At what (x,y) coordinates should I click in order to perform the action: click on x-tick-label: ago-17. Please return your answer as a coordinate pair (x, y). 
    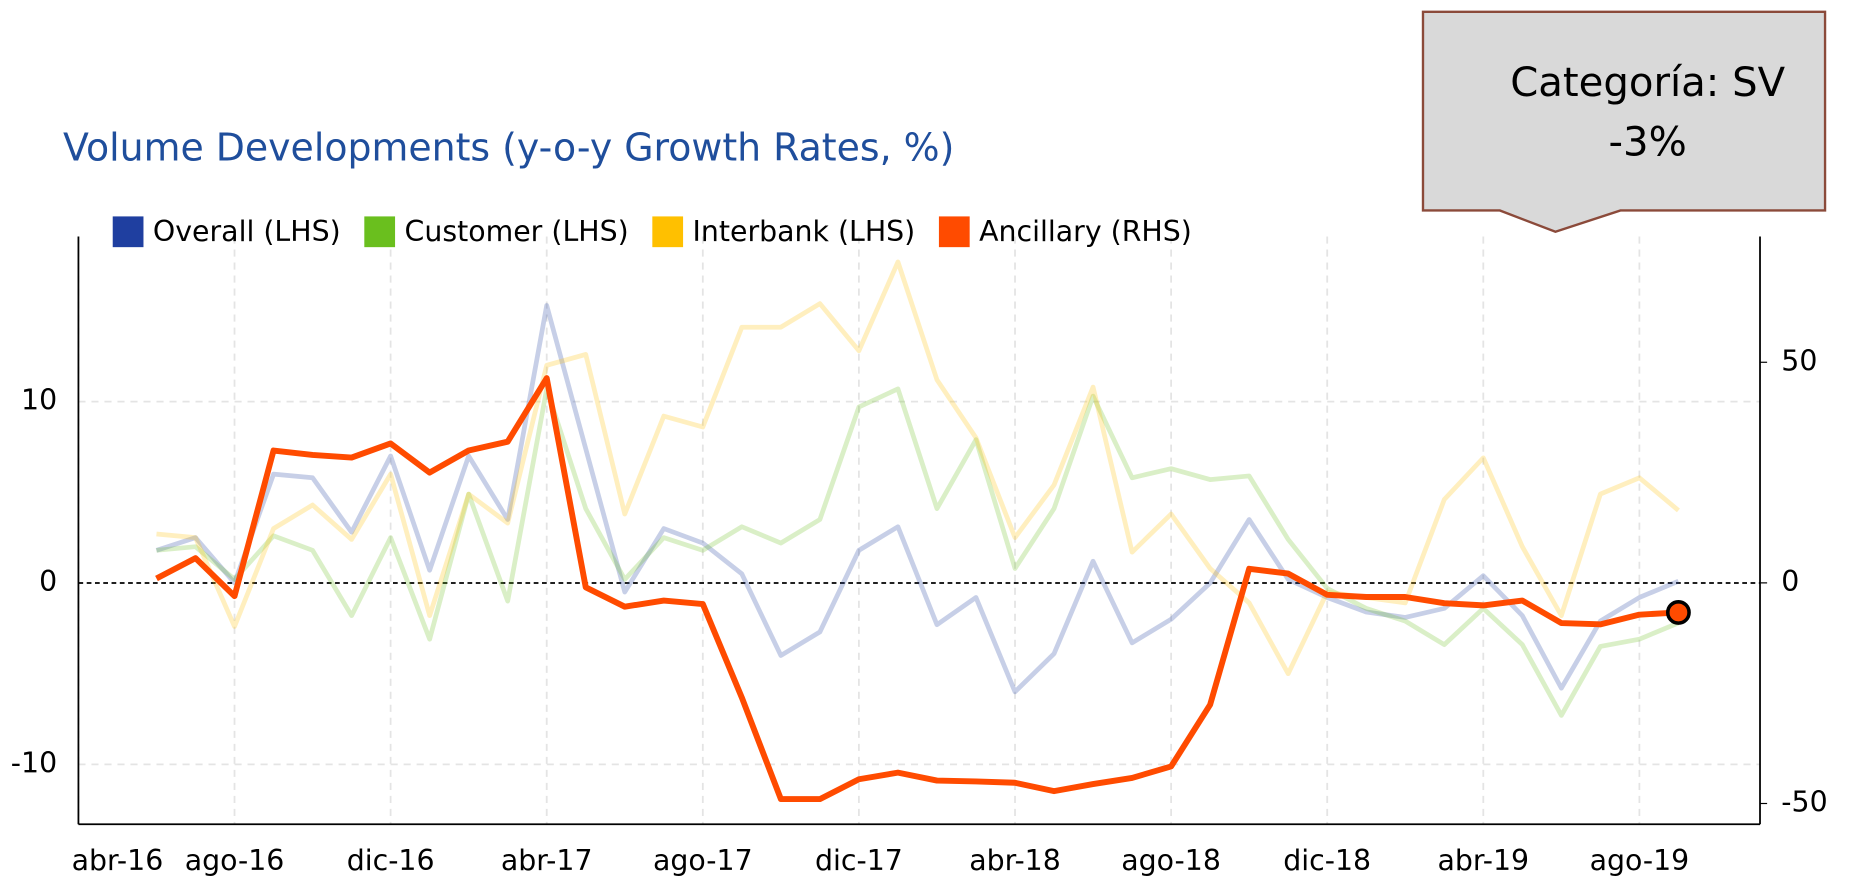
    Looking at the image, I should click on (703, 860).